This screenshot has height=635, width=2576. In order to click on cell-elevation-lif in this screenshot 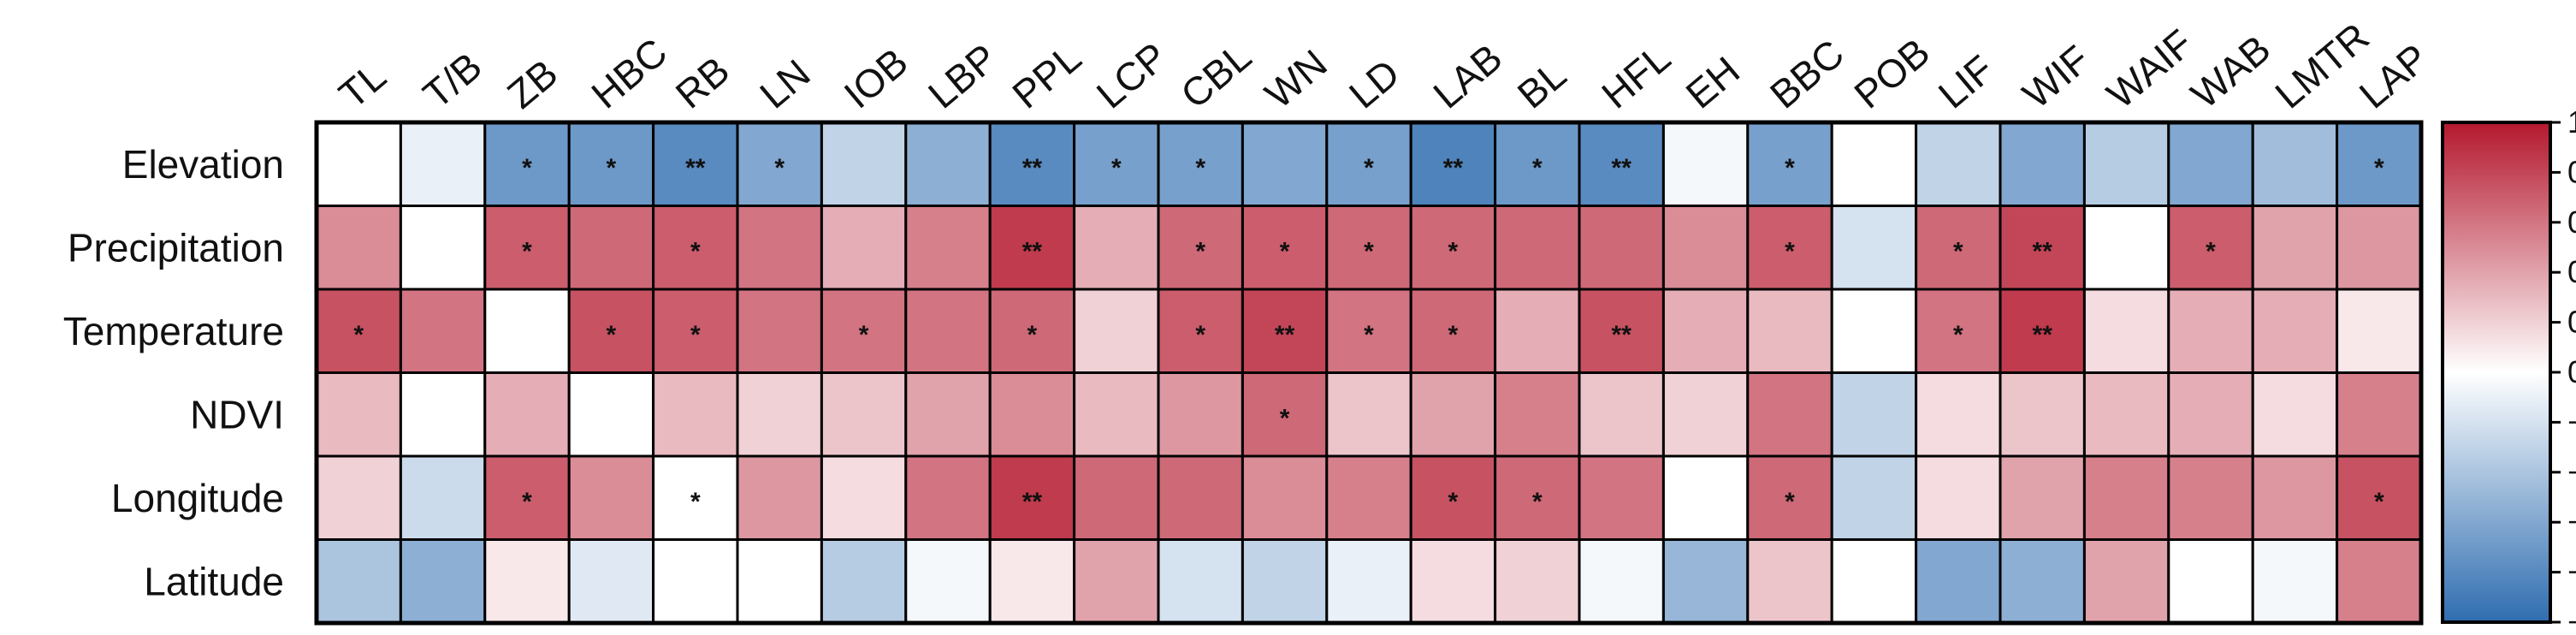, I will do `click(1958, 164)`.